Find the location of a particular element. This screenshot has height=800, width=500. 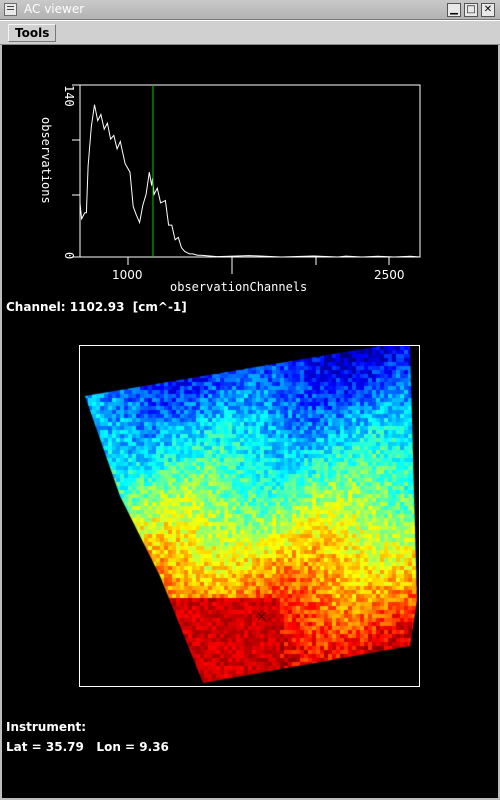

menu-bar: Tools is located at coordinates (250, 32).